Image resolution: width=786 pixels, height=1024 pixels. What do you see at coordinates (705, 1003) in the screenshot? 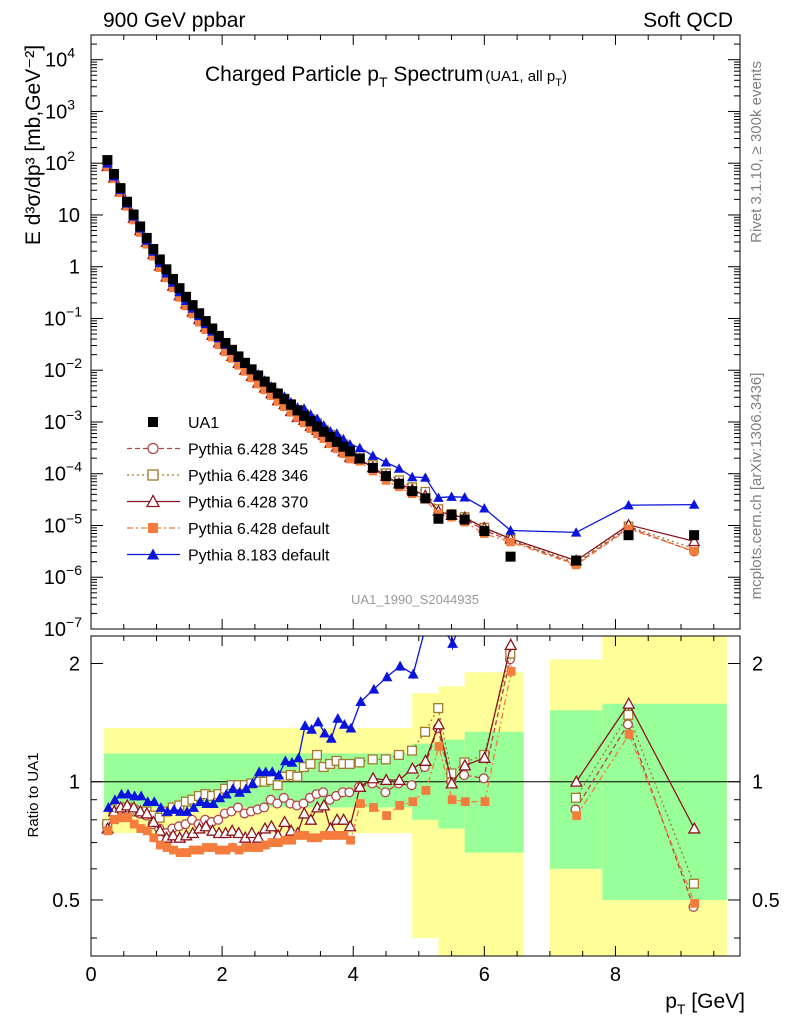
I see `x-axis-label: pT [GeV]` at bounding box center [705, 1003].